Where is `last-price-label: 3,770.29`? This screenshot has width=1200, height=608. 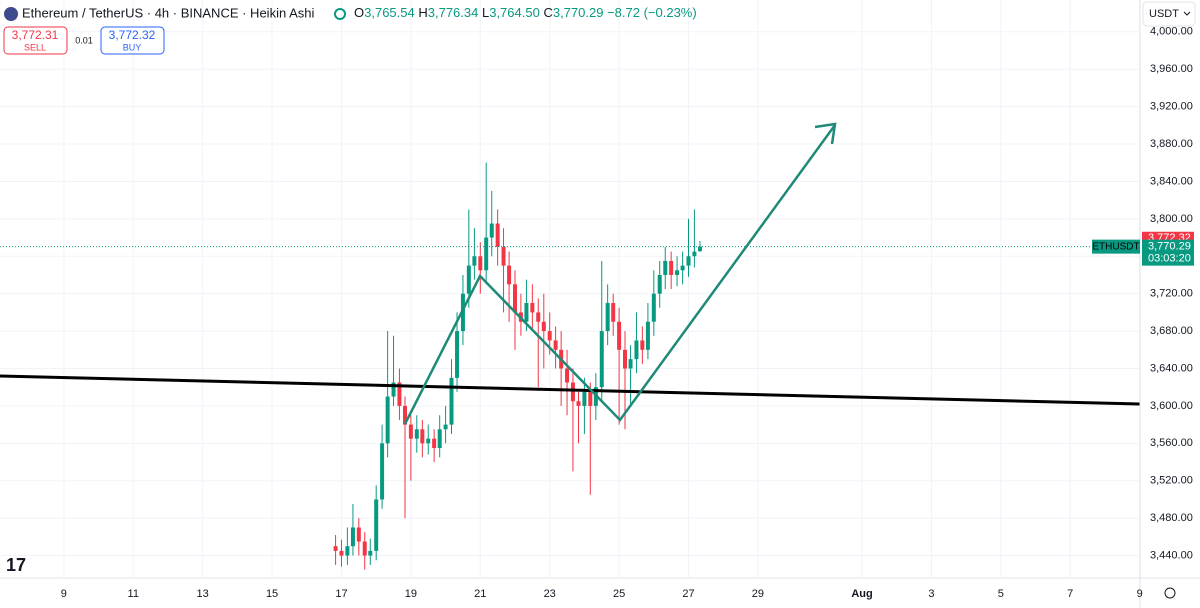 last-price-label: 3,770.29 is located at coordinates (1169, 247).